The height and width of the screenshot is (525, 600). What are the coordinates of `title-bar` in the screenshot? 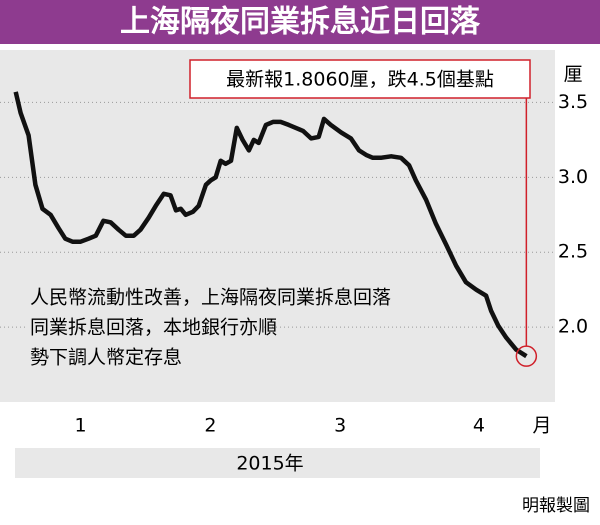 It's located at (300, 22).